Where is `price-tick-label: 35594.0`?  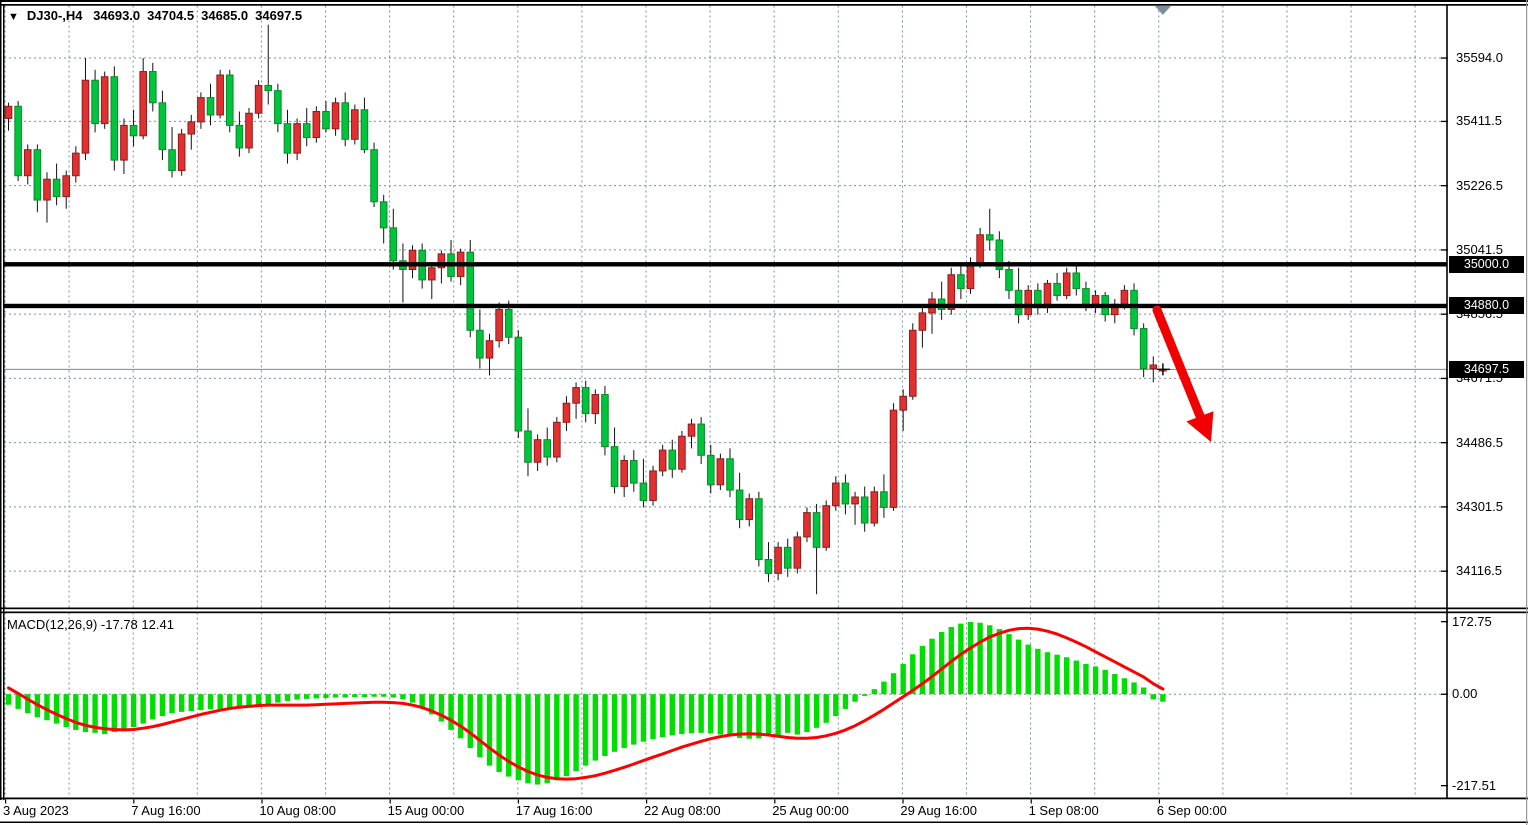
price-tick-label: 35594.0 is located at coordinates (1479, 57).